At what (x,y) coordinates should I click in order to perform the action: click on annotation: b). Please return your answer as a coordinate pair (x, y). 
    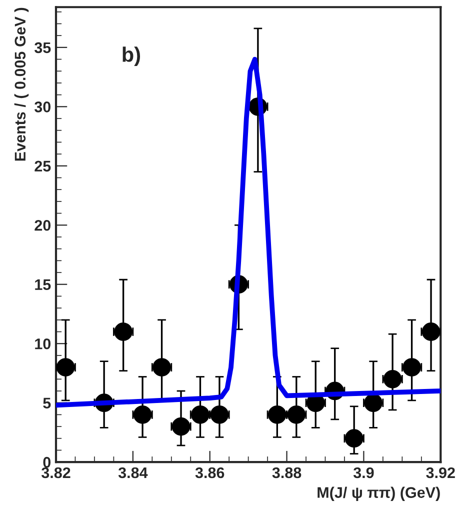
    Looking at the image, I should click on (131, 56).